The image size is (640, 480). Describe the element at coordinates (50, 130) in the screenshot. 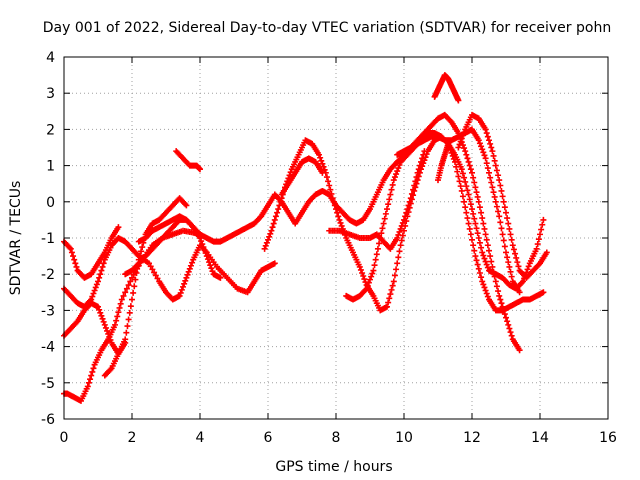

I see `y-tick-label: 2` at that location.